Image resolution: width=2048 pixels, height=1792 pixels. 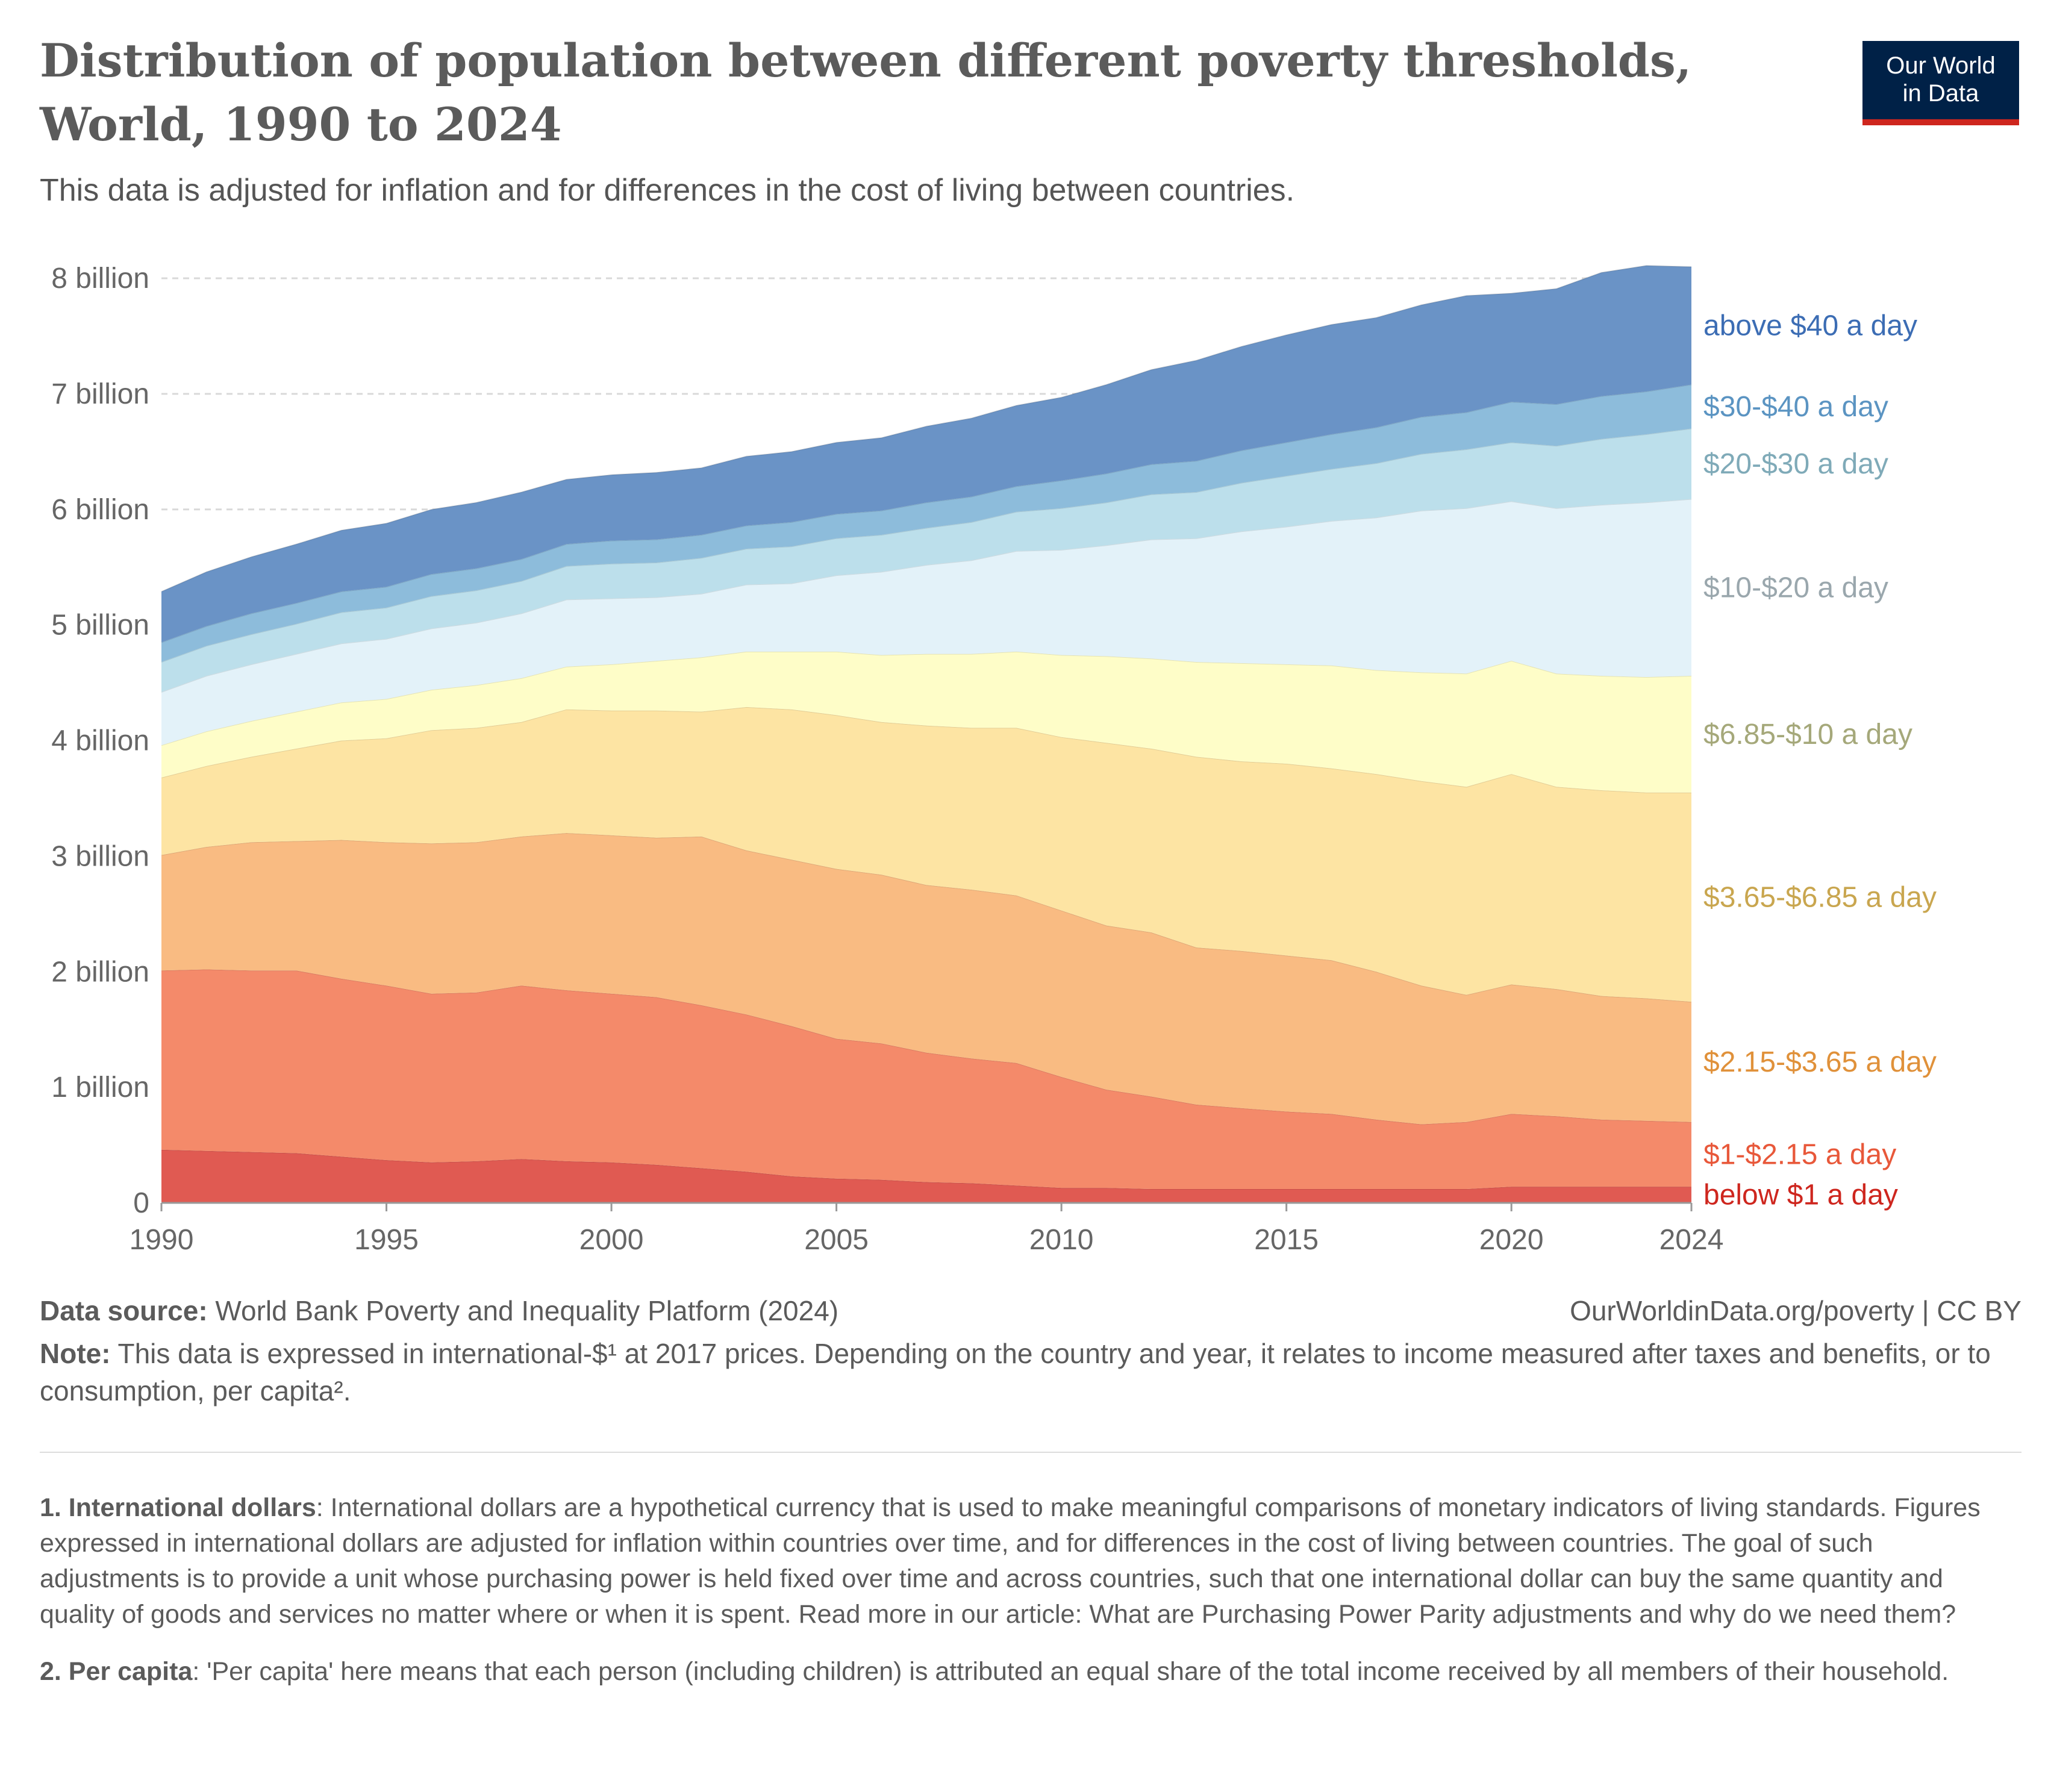 I want to click on series-label-line: $6.85-$10 a day, so click(x=1807, y=735).